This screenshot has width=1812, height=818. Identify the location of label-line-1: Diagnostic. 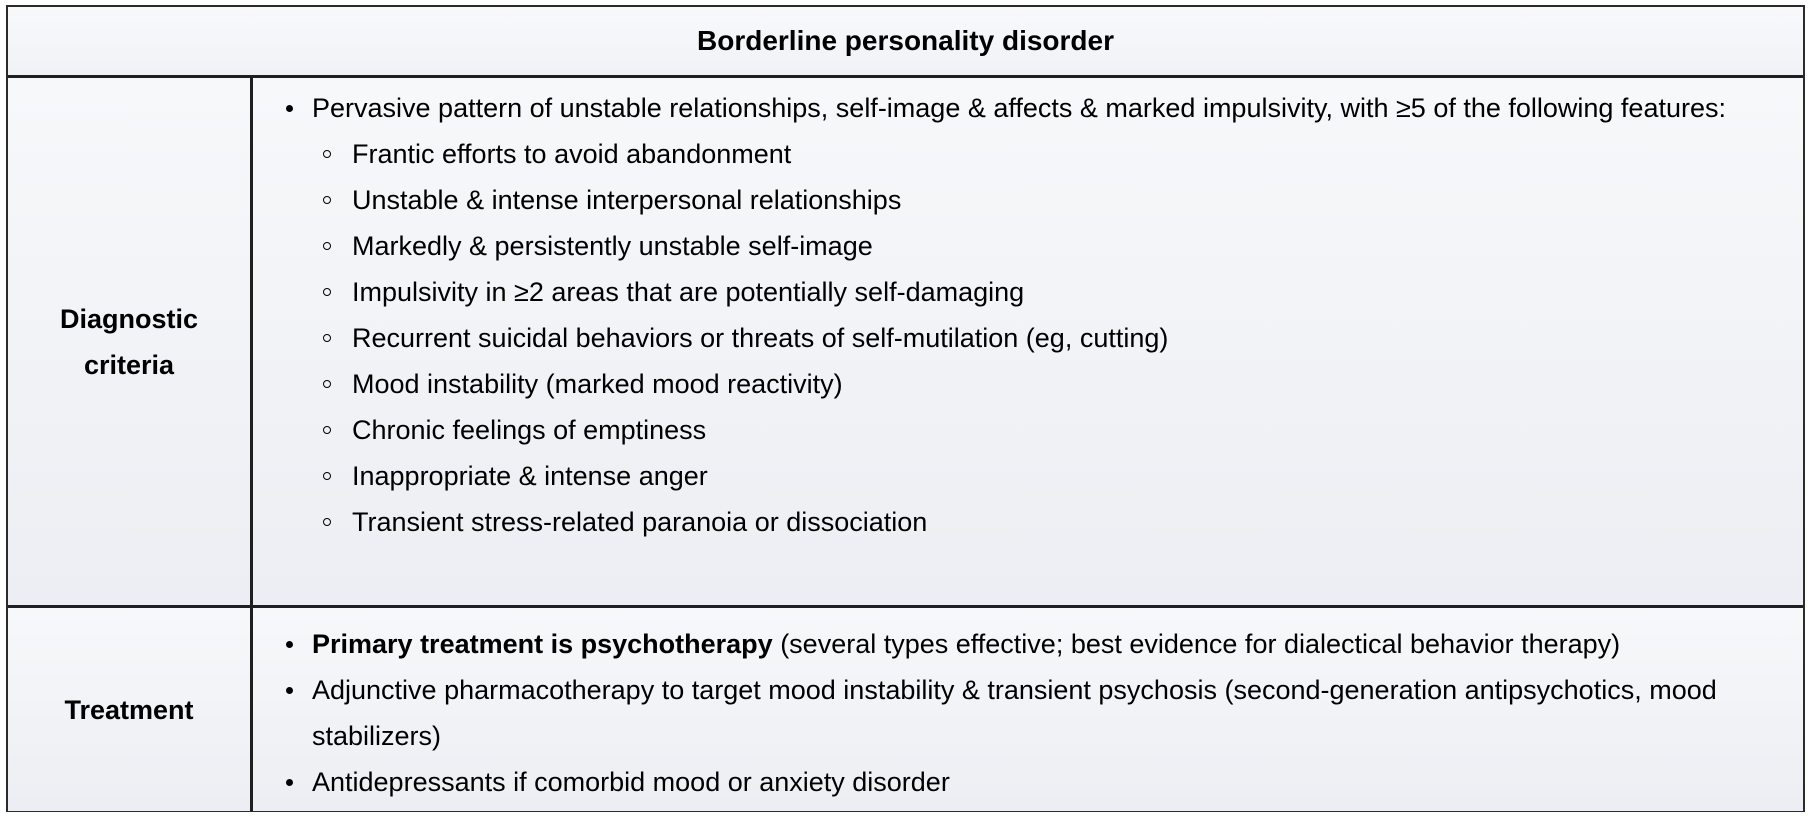
(129, 318).